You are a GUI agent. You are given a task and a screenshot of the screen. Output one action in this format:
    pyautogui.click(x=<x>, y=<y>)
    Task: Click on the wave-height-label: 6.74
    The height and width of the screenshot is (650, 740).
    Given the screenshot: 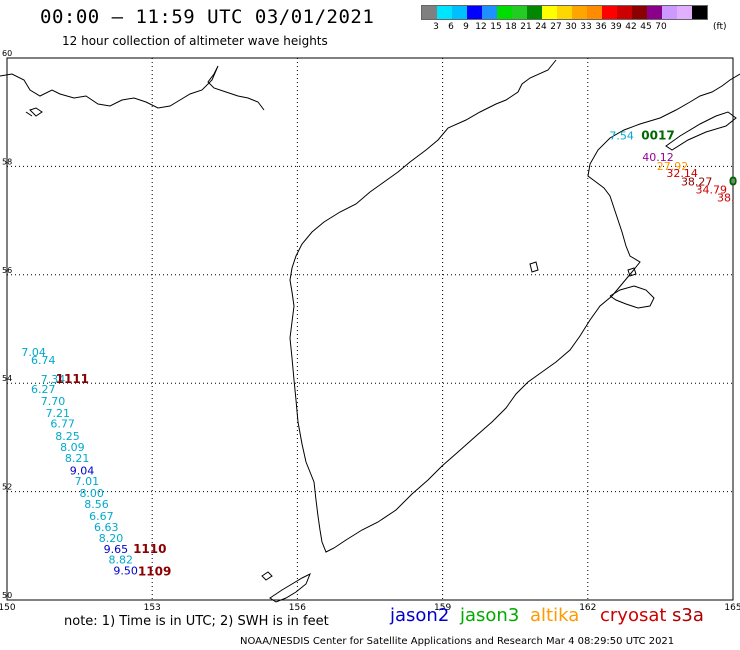 What is the action you would take?
    pyautogui.click(x=43, y=360)
    